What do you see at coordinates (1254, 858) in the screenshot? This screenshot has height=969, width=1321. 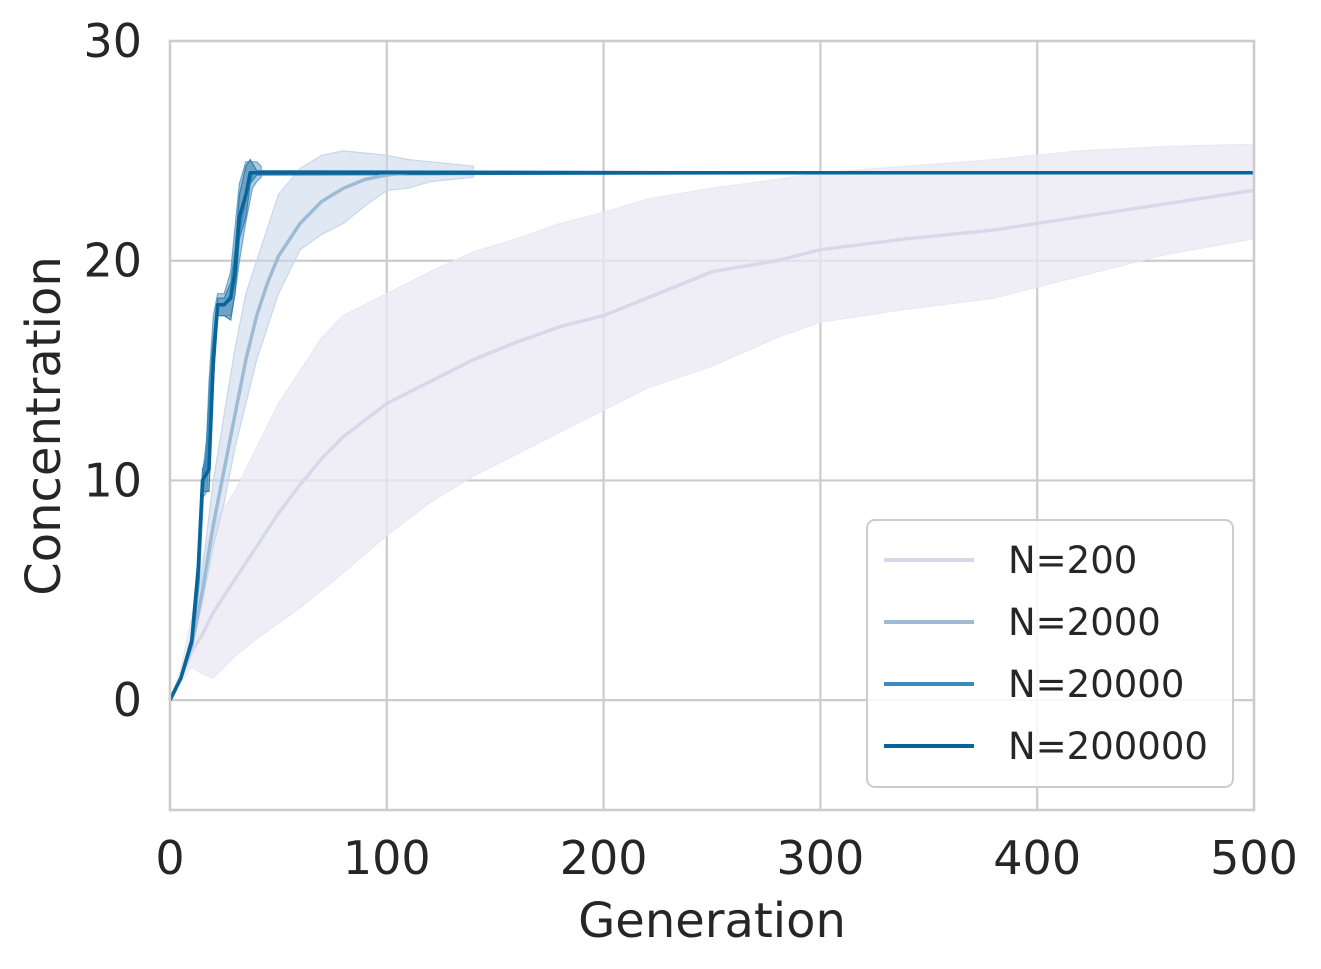 I see `x-tick-label: 500` at bounding box center [1254, 858].